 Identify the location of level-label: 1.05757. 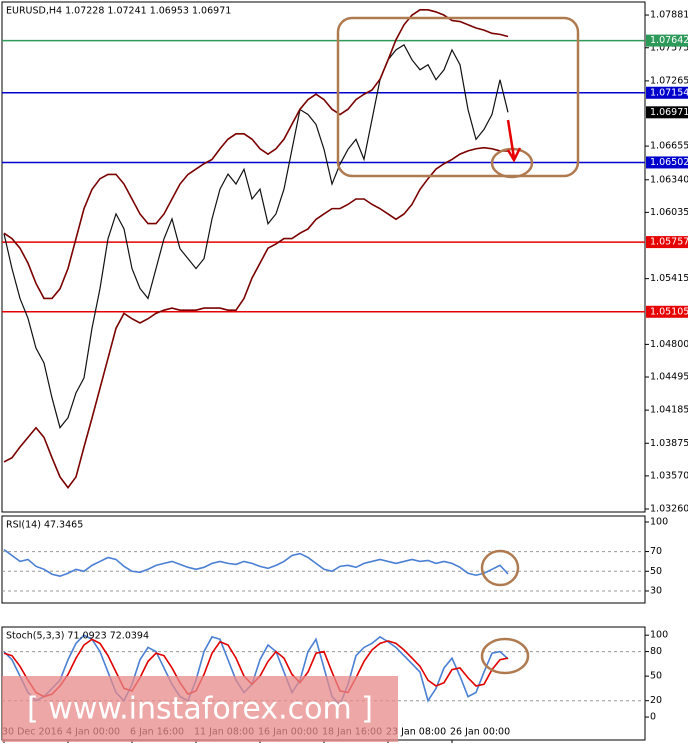
(669, 242).